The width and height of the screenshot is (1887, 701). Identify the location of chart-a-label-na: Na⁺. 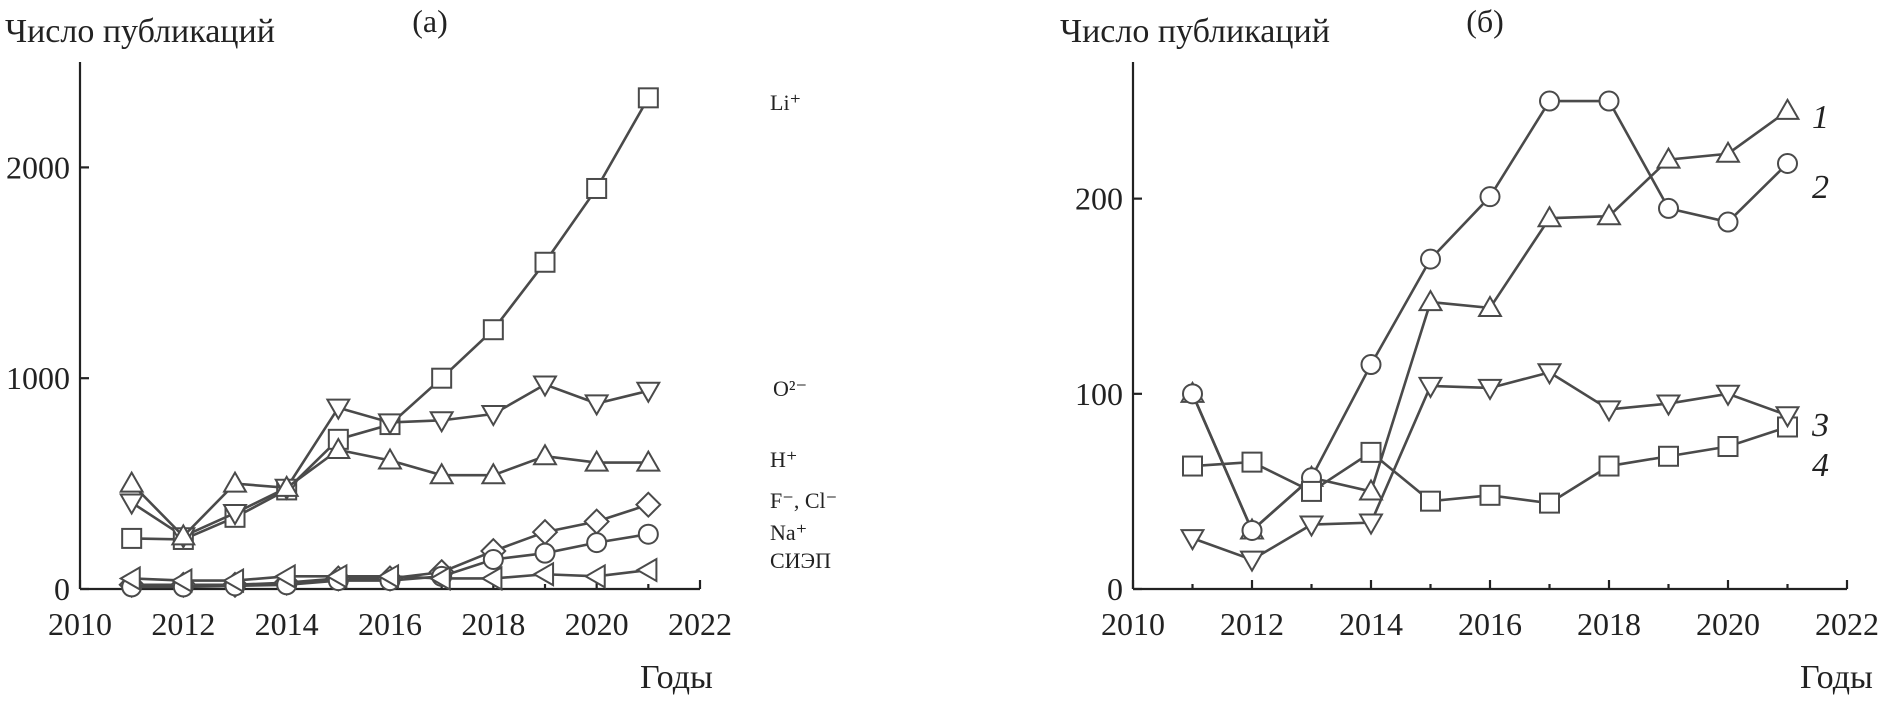
(788, 532).